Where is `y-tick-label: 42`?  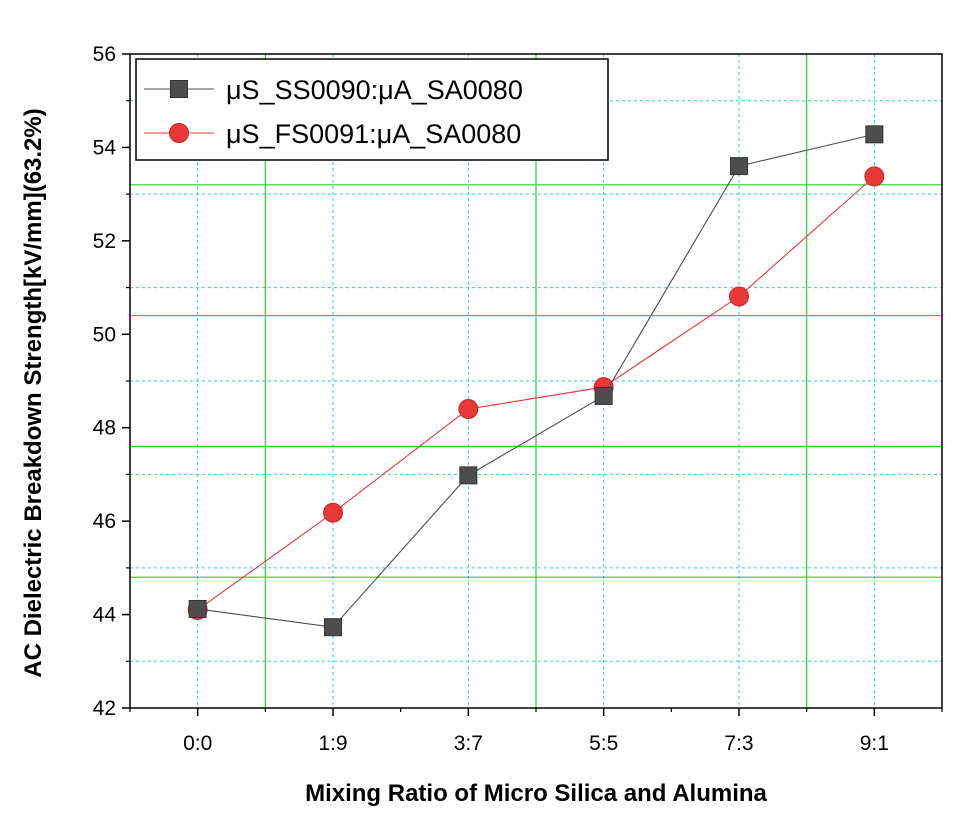 y-tick-label: 42 is located at coordinates (104, 708).